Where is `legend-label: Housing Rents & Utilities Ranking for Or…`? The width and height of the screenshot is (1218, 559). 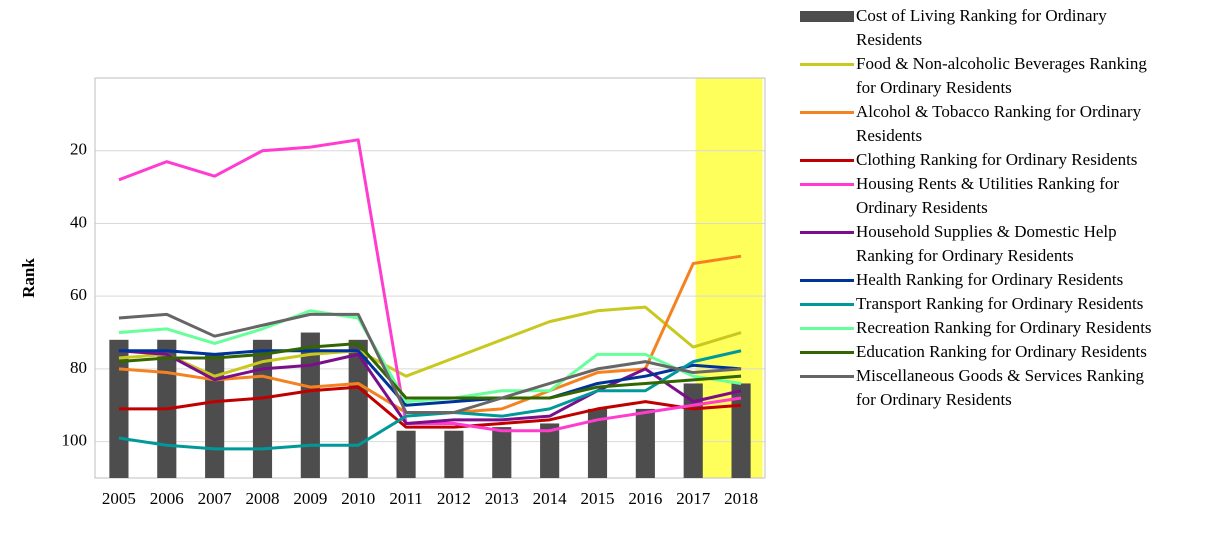
legend-label: Housing Rents & Utilities Ranking for Or… is located at coordinates (988, 195).